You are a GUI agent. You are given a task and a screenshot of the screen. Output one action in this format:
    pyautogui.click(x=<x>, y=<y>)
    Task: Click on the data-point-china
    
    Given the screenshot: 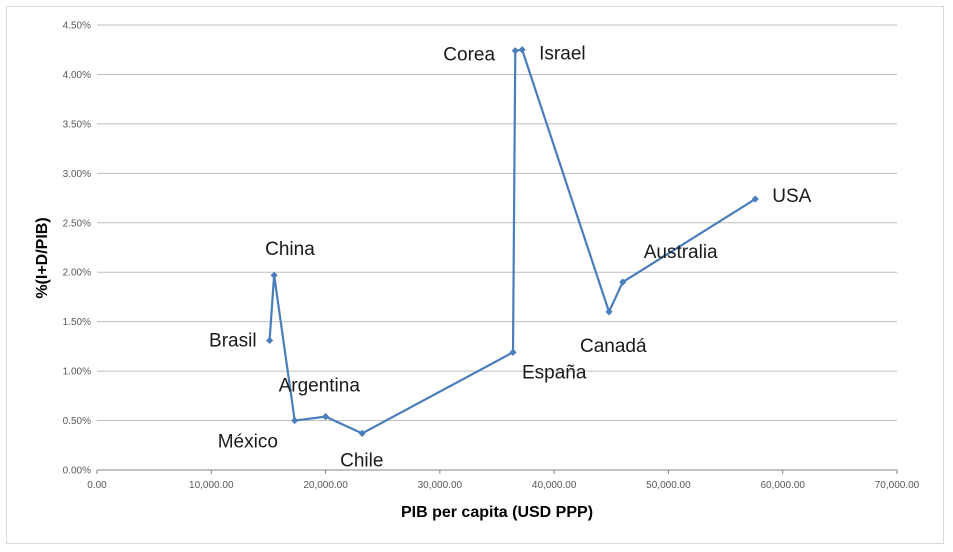 What is the action you would take?
    pyautogui.click(x=274, y=275)
    